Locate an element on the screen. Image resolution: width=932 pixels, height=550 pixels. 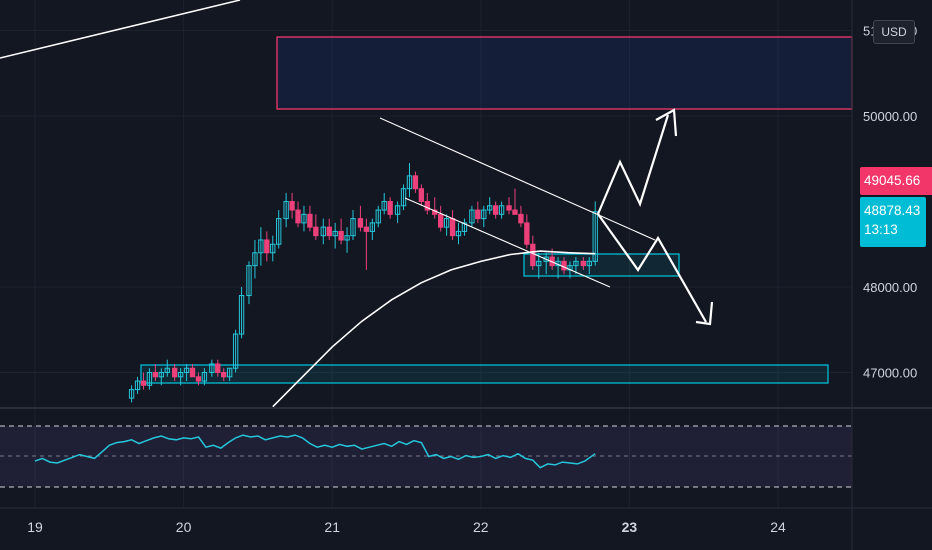
currency-badge: USD is located at coordinates (894, 32).